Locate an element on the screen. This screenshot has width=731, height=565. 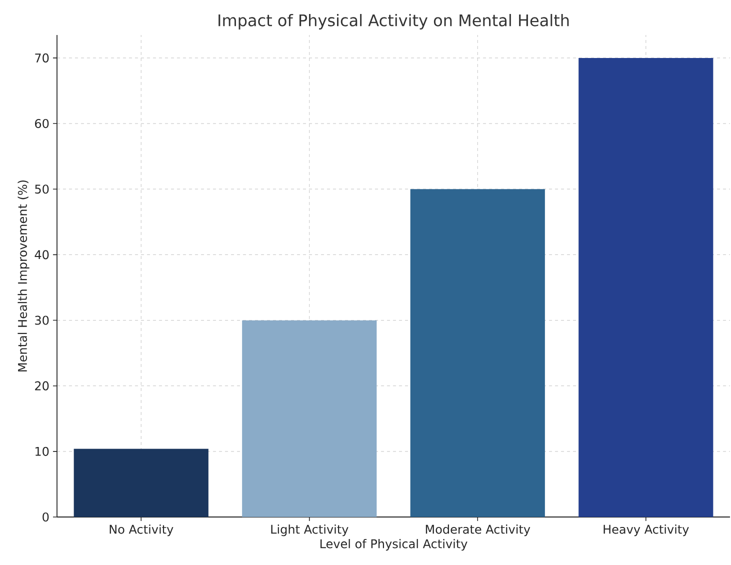
y-tick-label: 40 is located at coordinates (41, 255).